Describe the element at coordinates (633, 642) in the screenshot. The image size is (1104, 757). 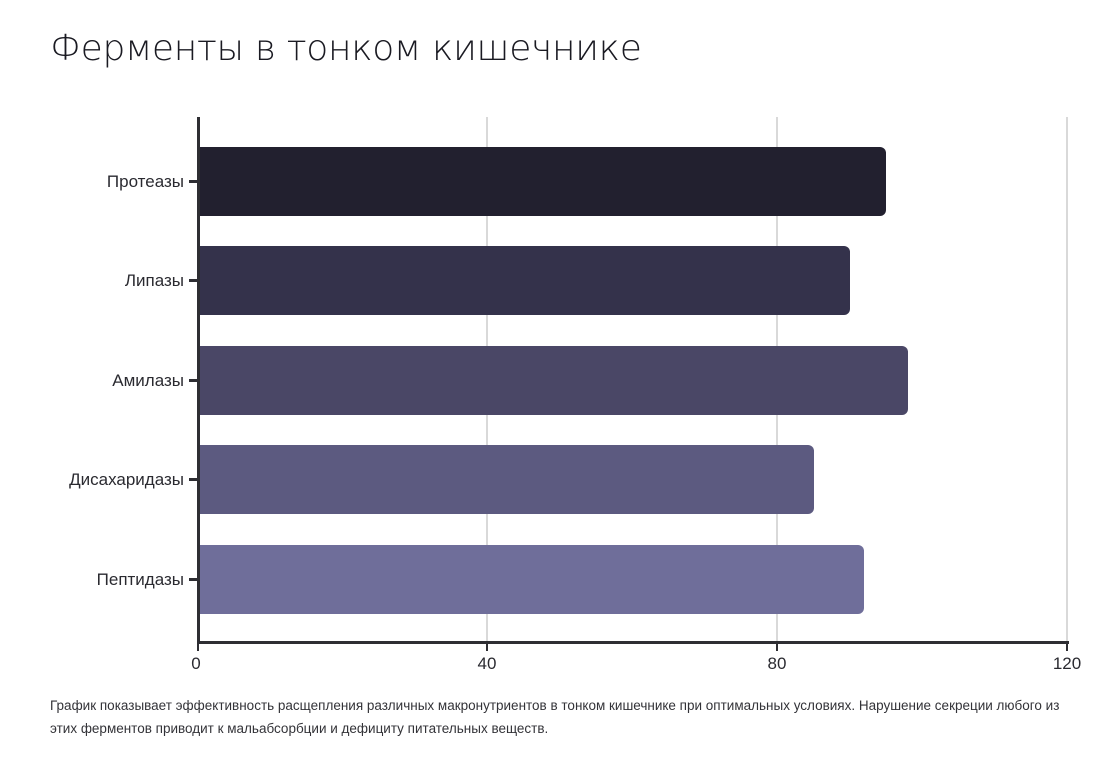
I see `x-axis-line` at that location.